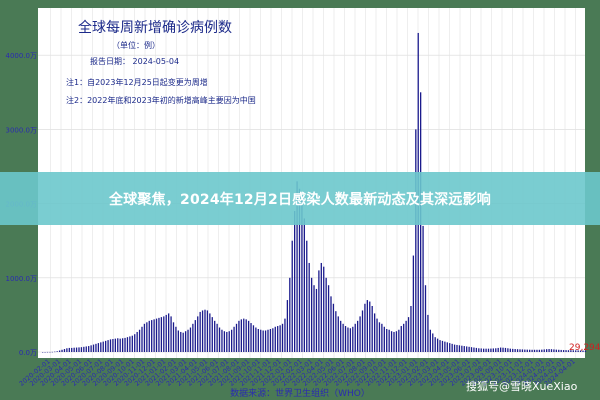 The height and width of the screenshot is (400, 600). I want to click on y-tick-label: 0.0万, so click(28, 353).